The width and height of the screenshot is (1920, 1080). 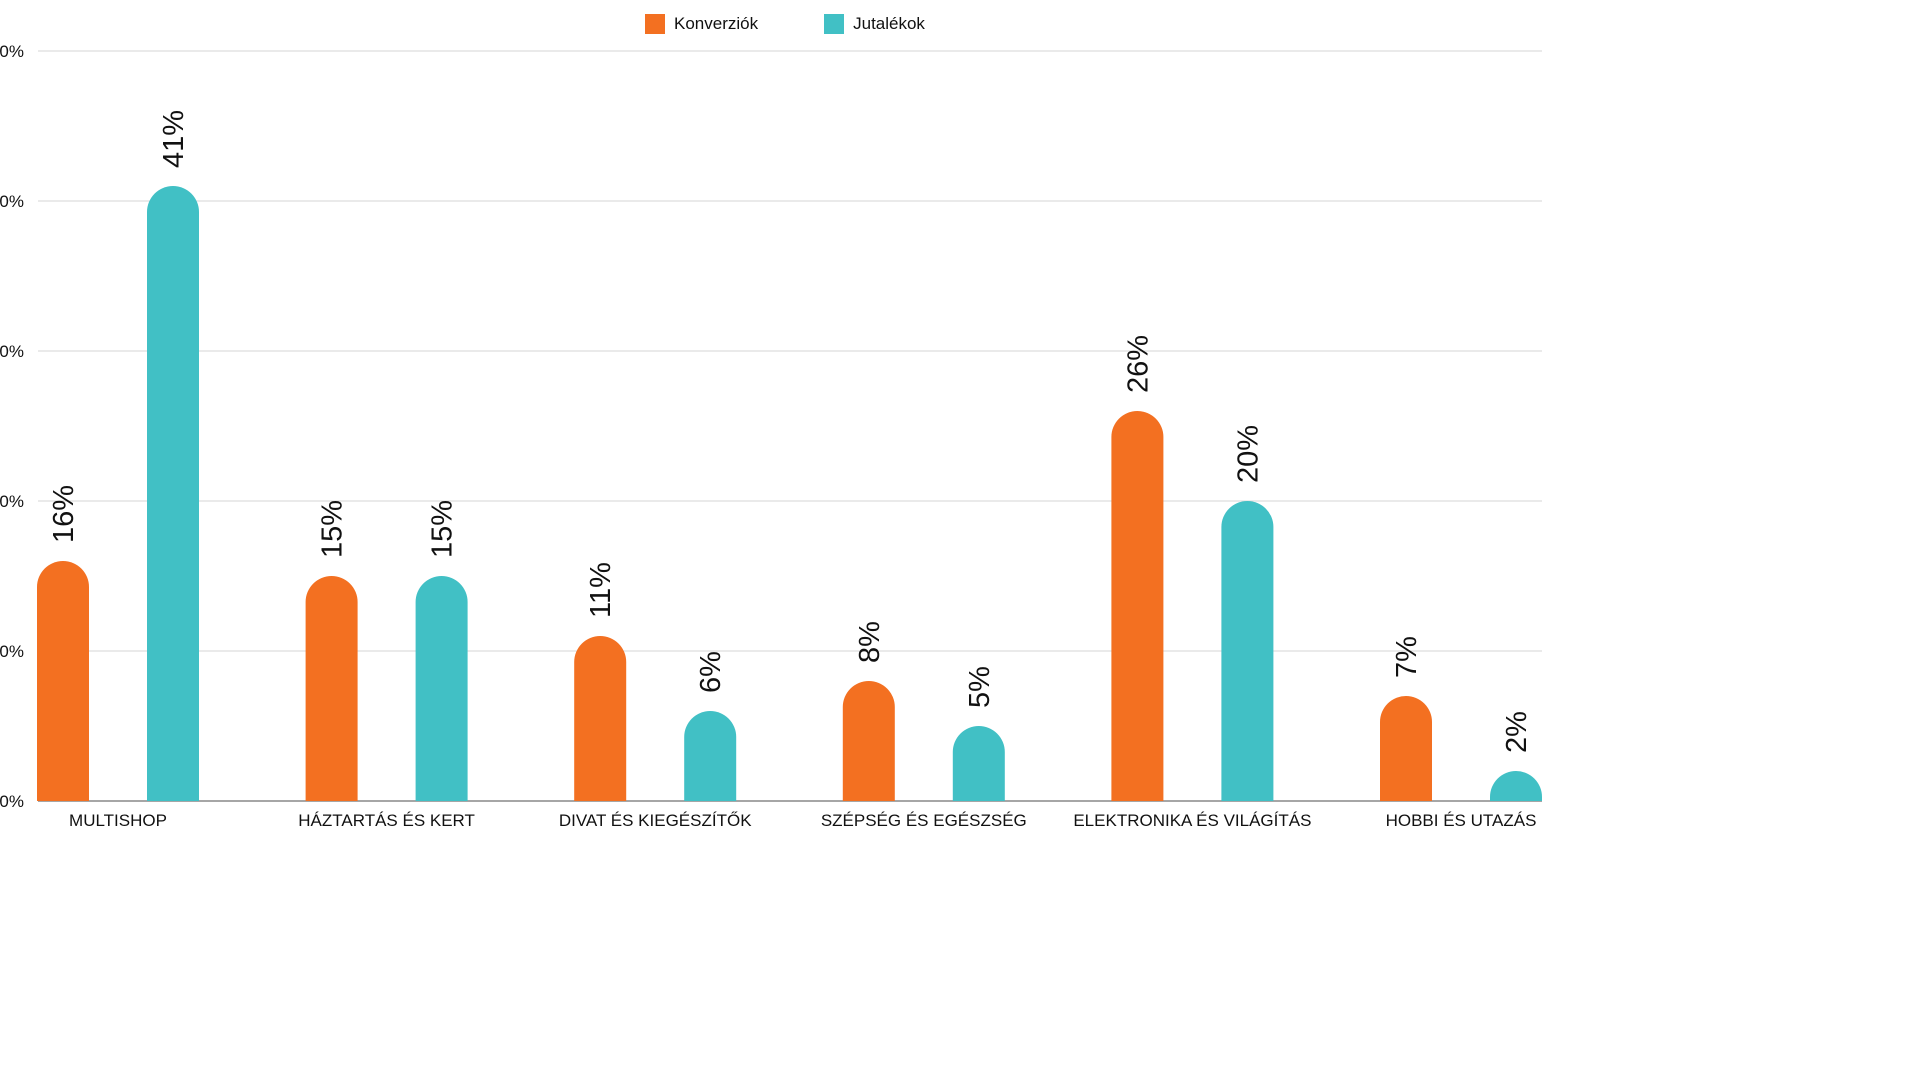 I want to click on data-label: 2%, so click(x=1517, y=732).